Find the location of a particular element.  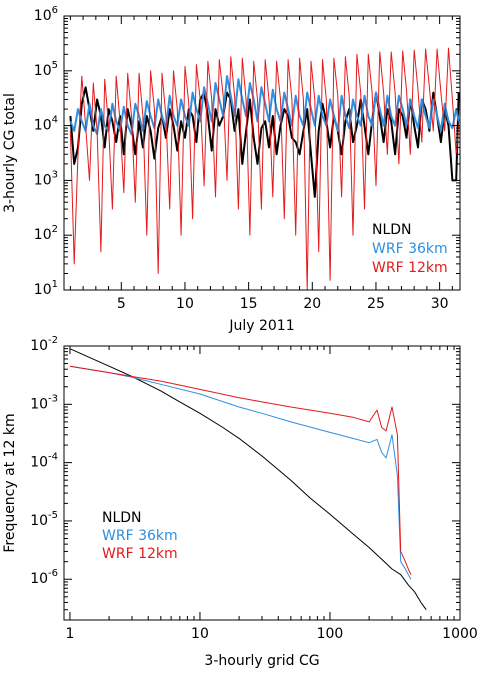

bottom-x-tick-label: 1 is located at coordinates (69, 634).